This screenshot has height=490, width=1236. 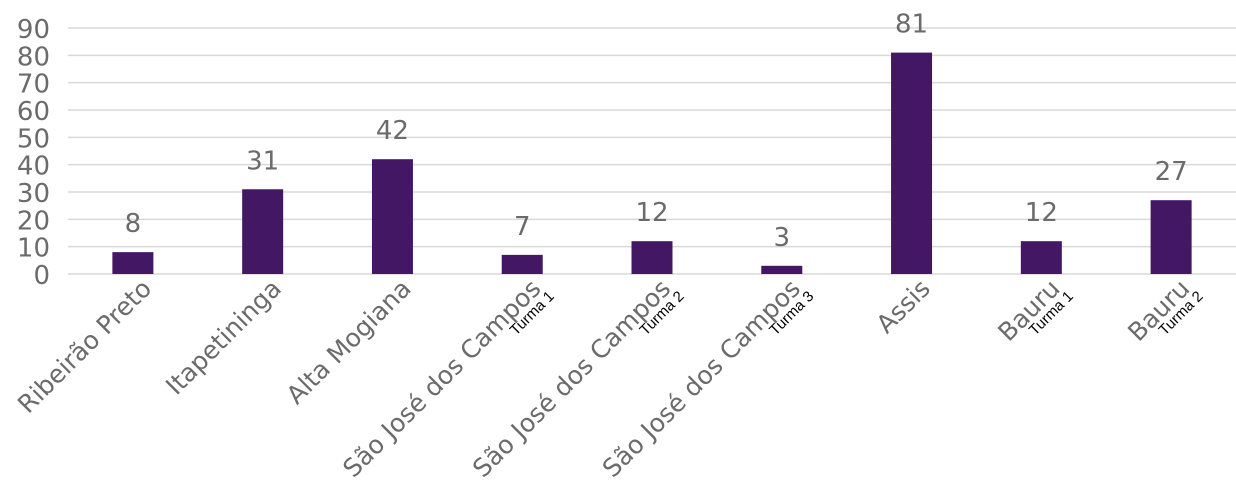 What do you see at coordinates (33, 85) in the screenshot?
I see `y-tick-label: 70` at bounding box center [33, 85].